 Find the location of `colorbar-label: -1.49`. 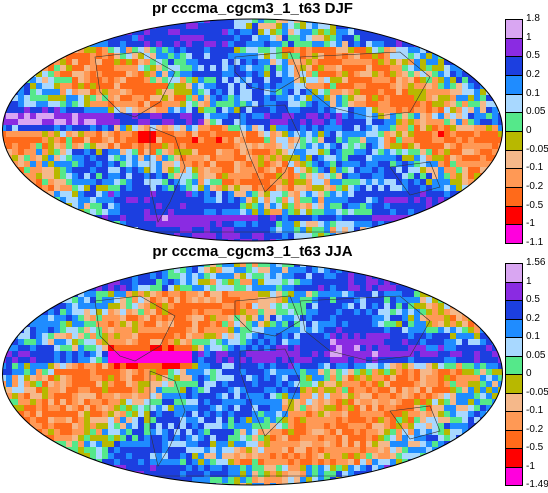

colorbar-label: -1.49 is located at coordinates (537, 484).